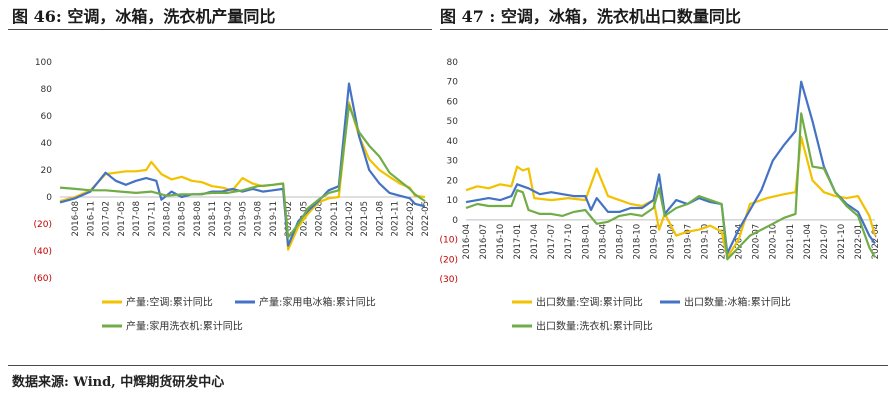 This screenshot has height=401, width=895. I want to click on right-x-tick-label: 2017-07, so click(552, 242).